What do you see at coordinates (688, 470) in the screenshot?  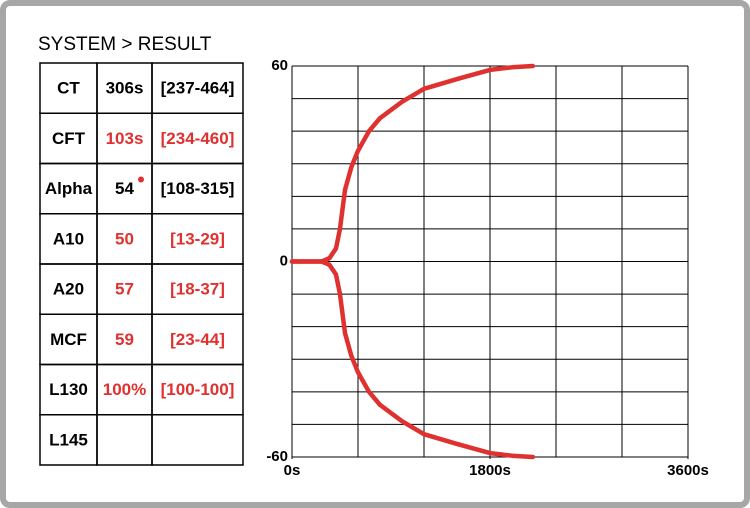 I see `x-tick-label: 3600s` at bounding box center [688, 470].